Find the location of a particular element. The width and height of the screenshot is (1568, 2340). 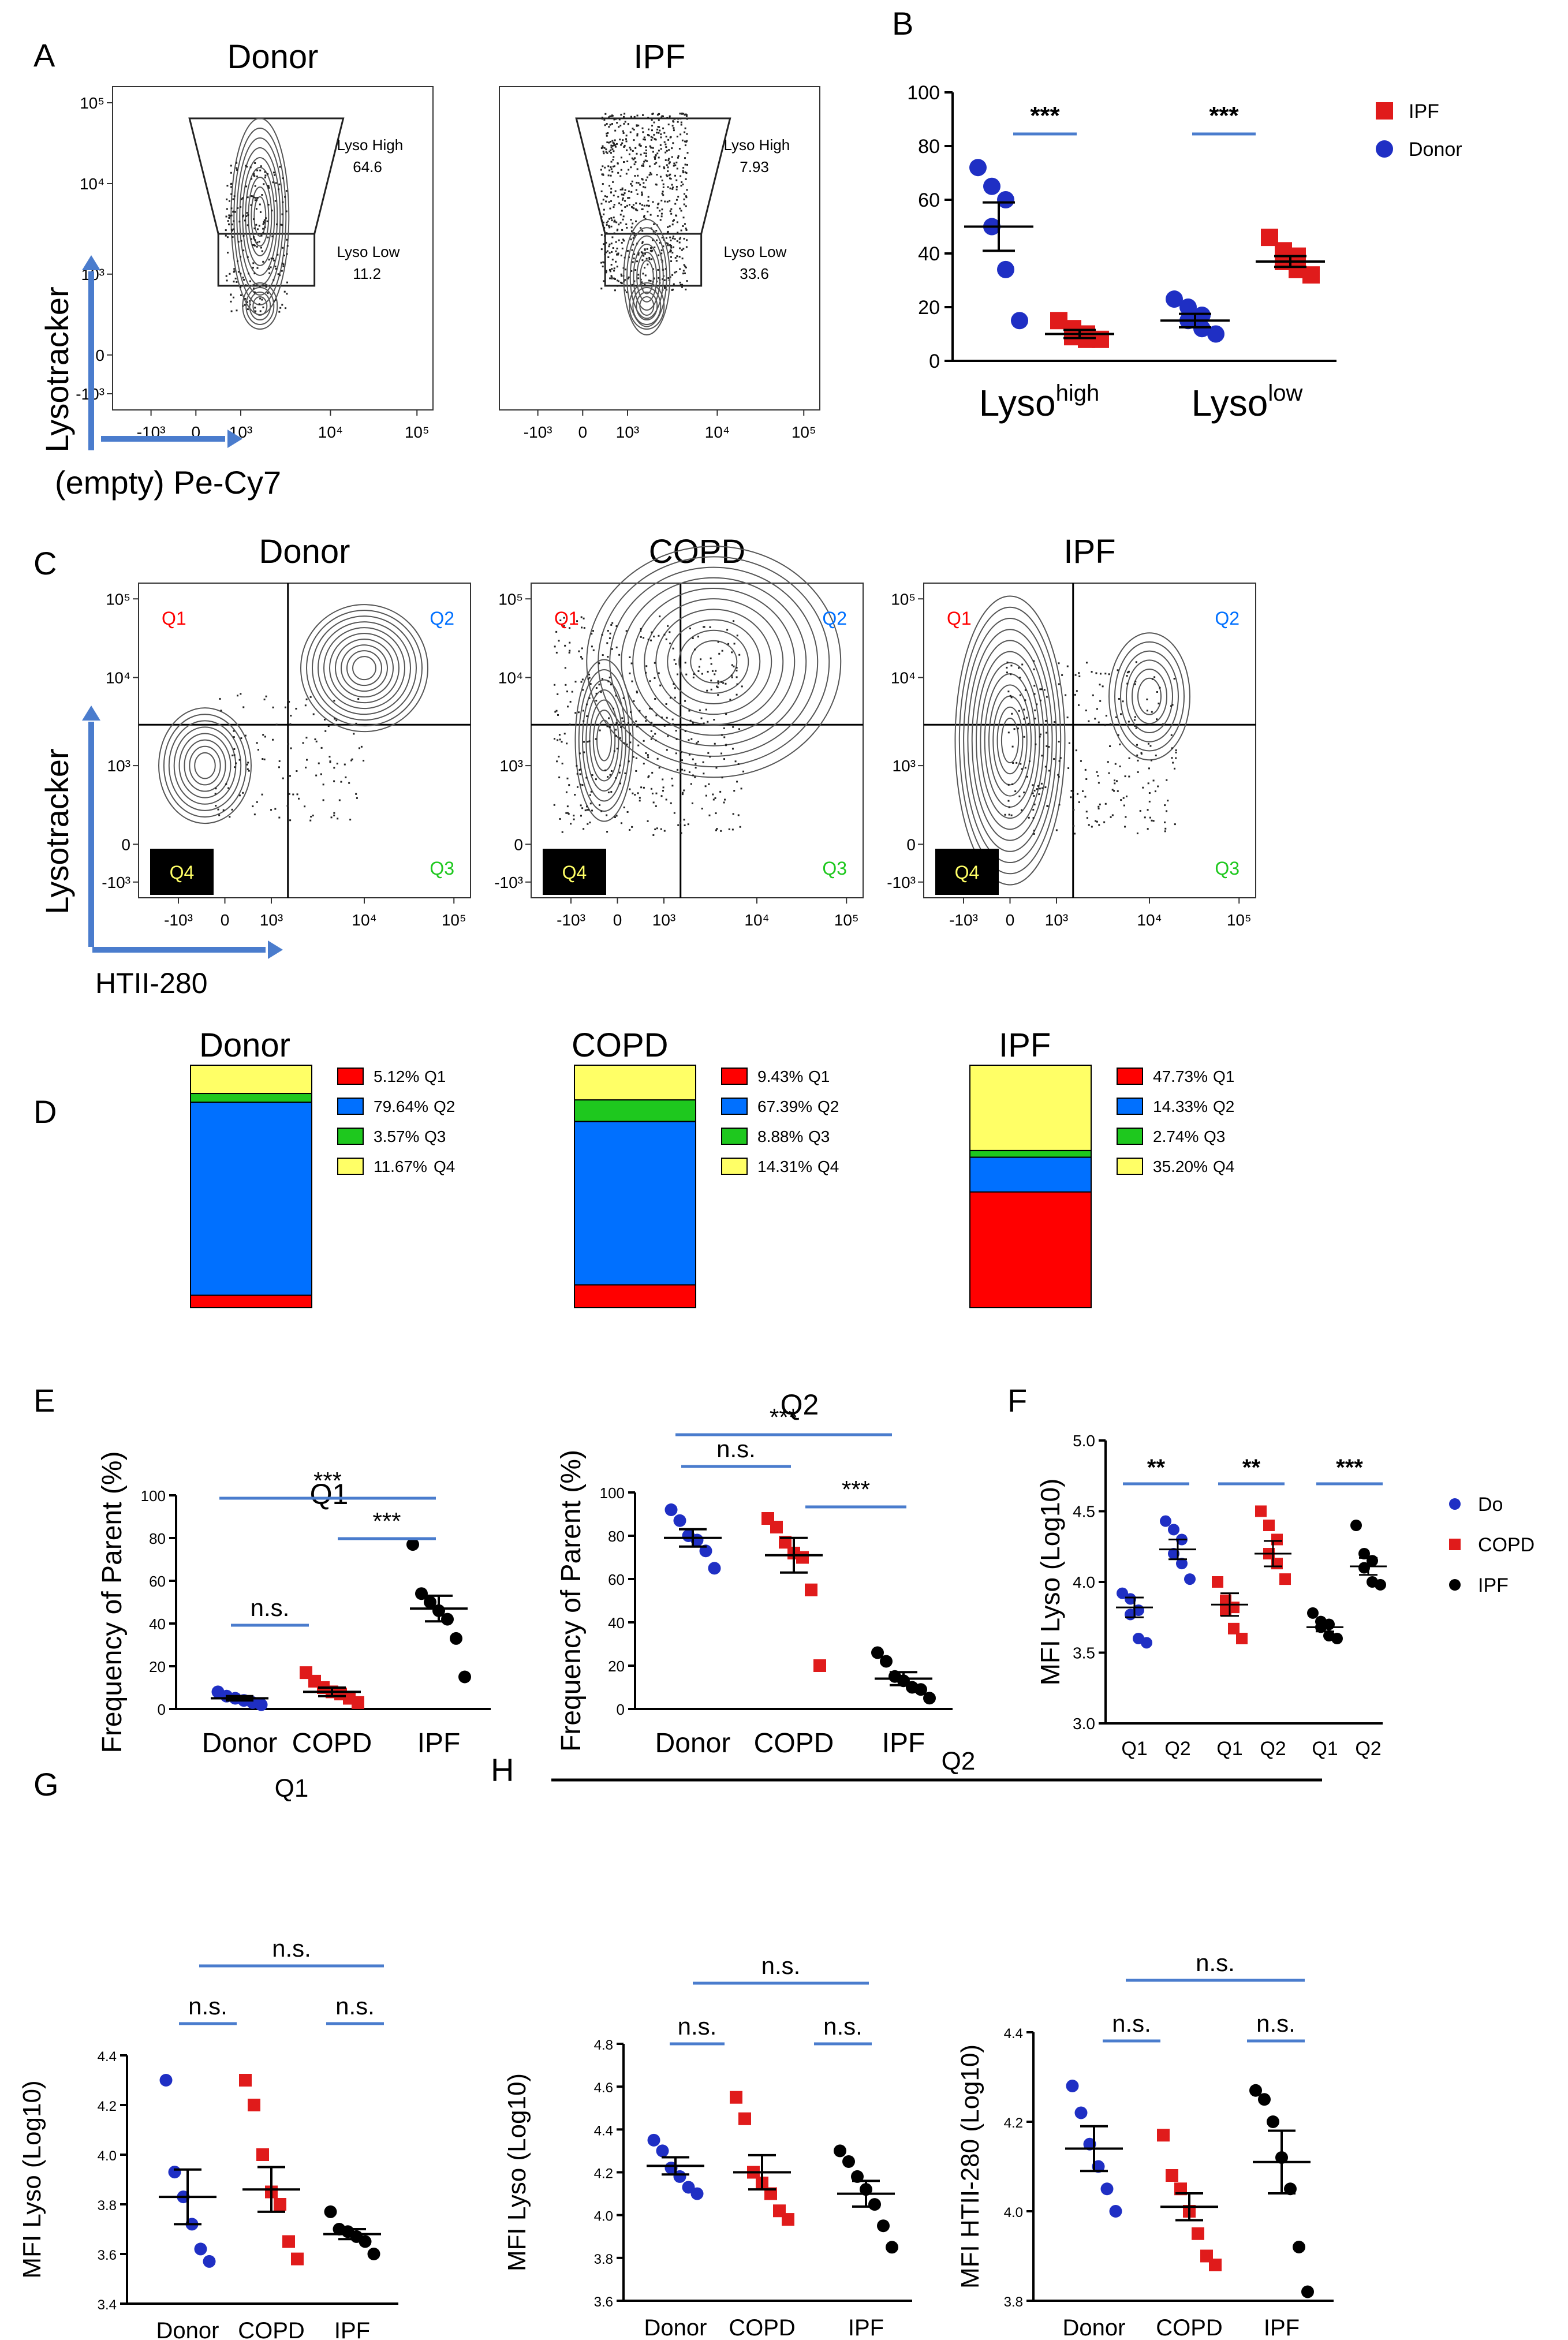

legend-quadrant: Q1 is located at coordinates (819, 1076).